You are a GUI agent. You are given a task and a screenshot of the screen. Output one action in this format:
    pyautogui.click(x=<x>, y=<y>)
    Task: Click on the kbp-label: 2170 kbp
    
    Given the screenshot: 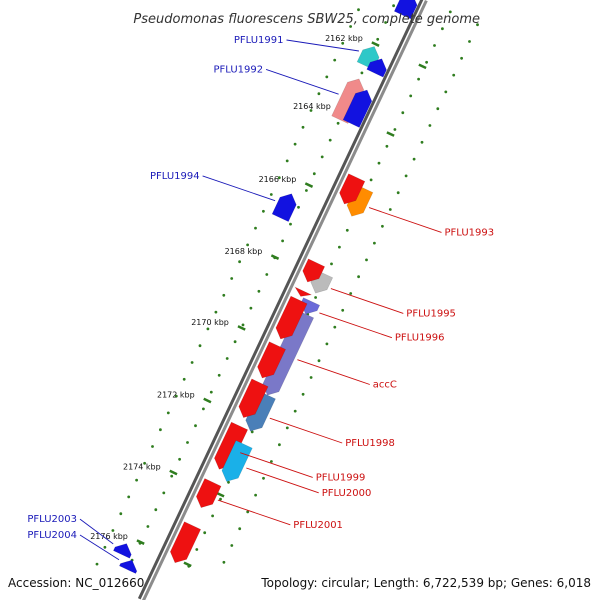 What is the action you would take?
    pyautogui.click(x=210, y=322)
    